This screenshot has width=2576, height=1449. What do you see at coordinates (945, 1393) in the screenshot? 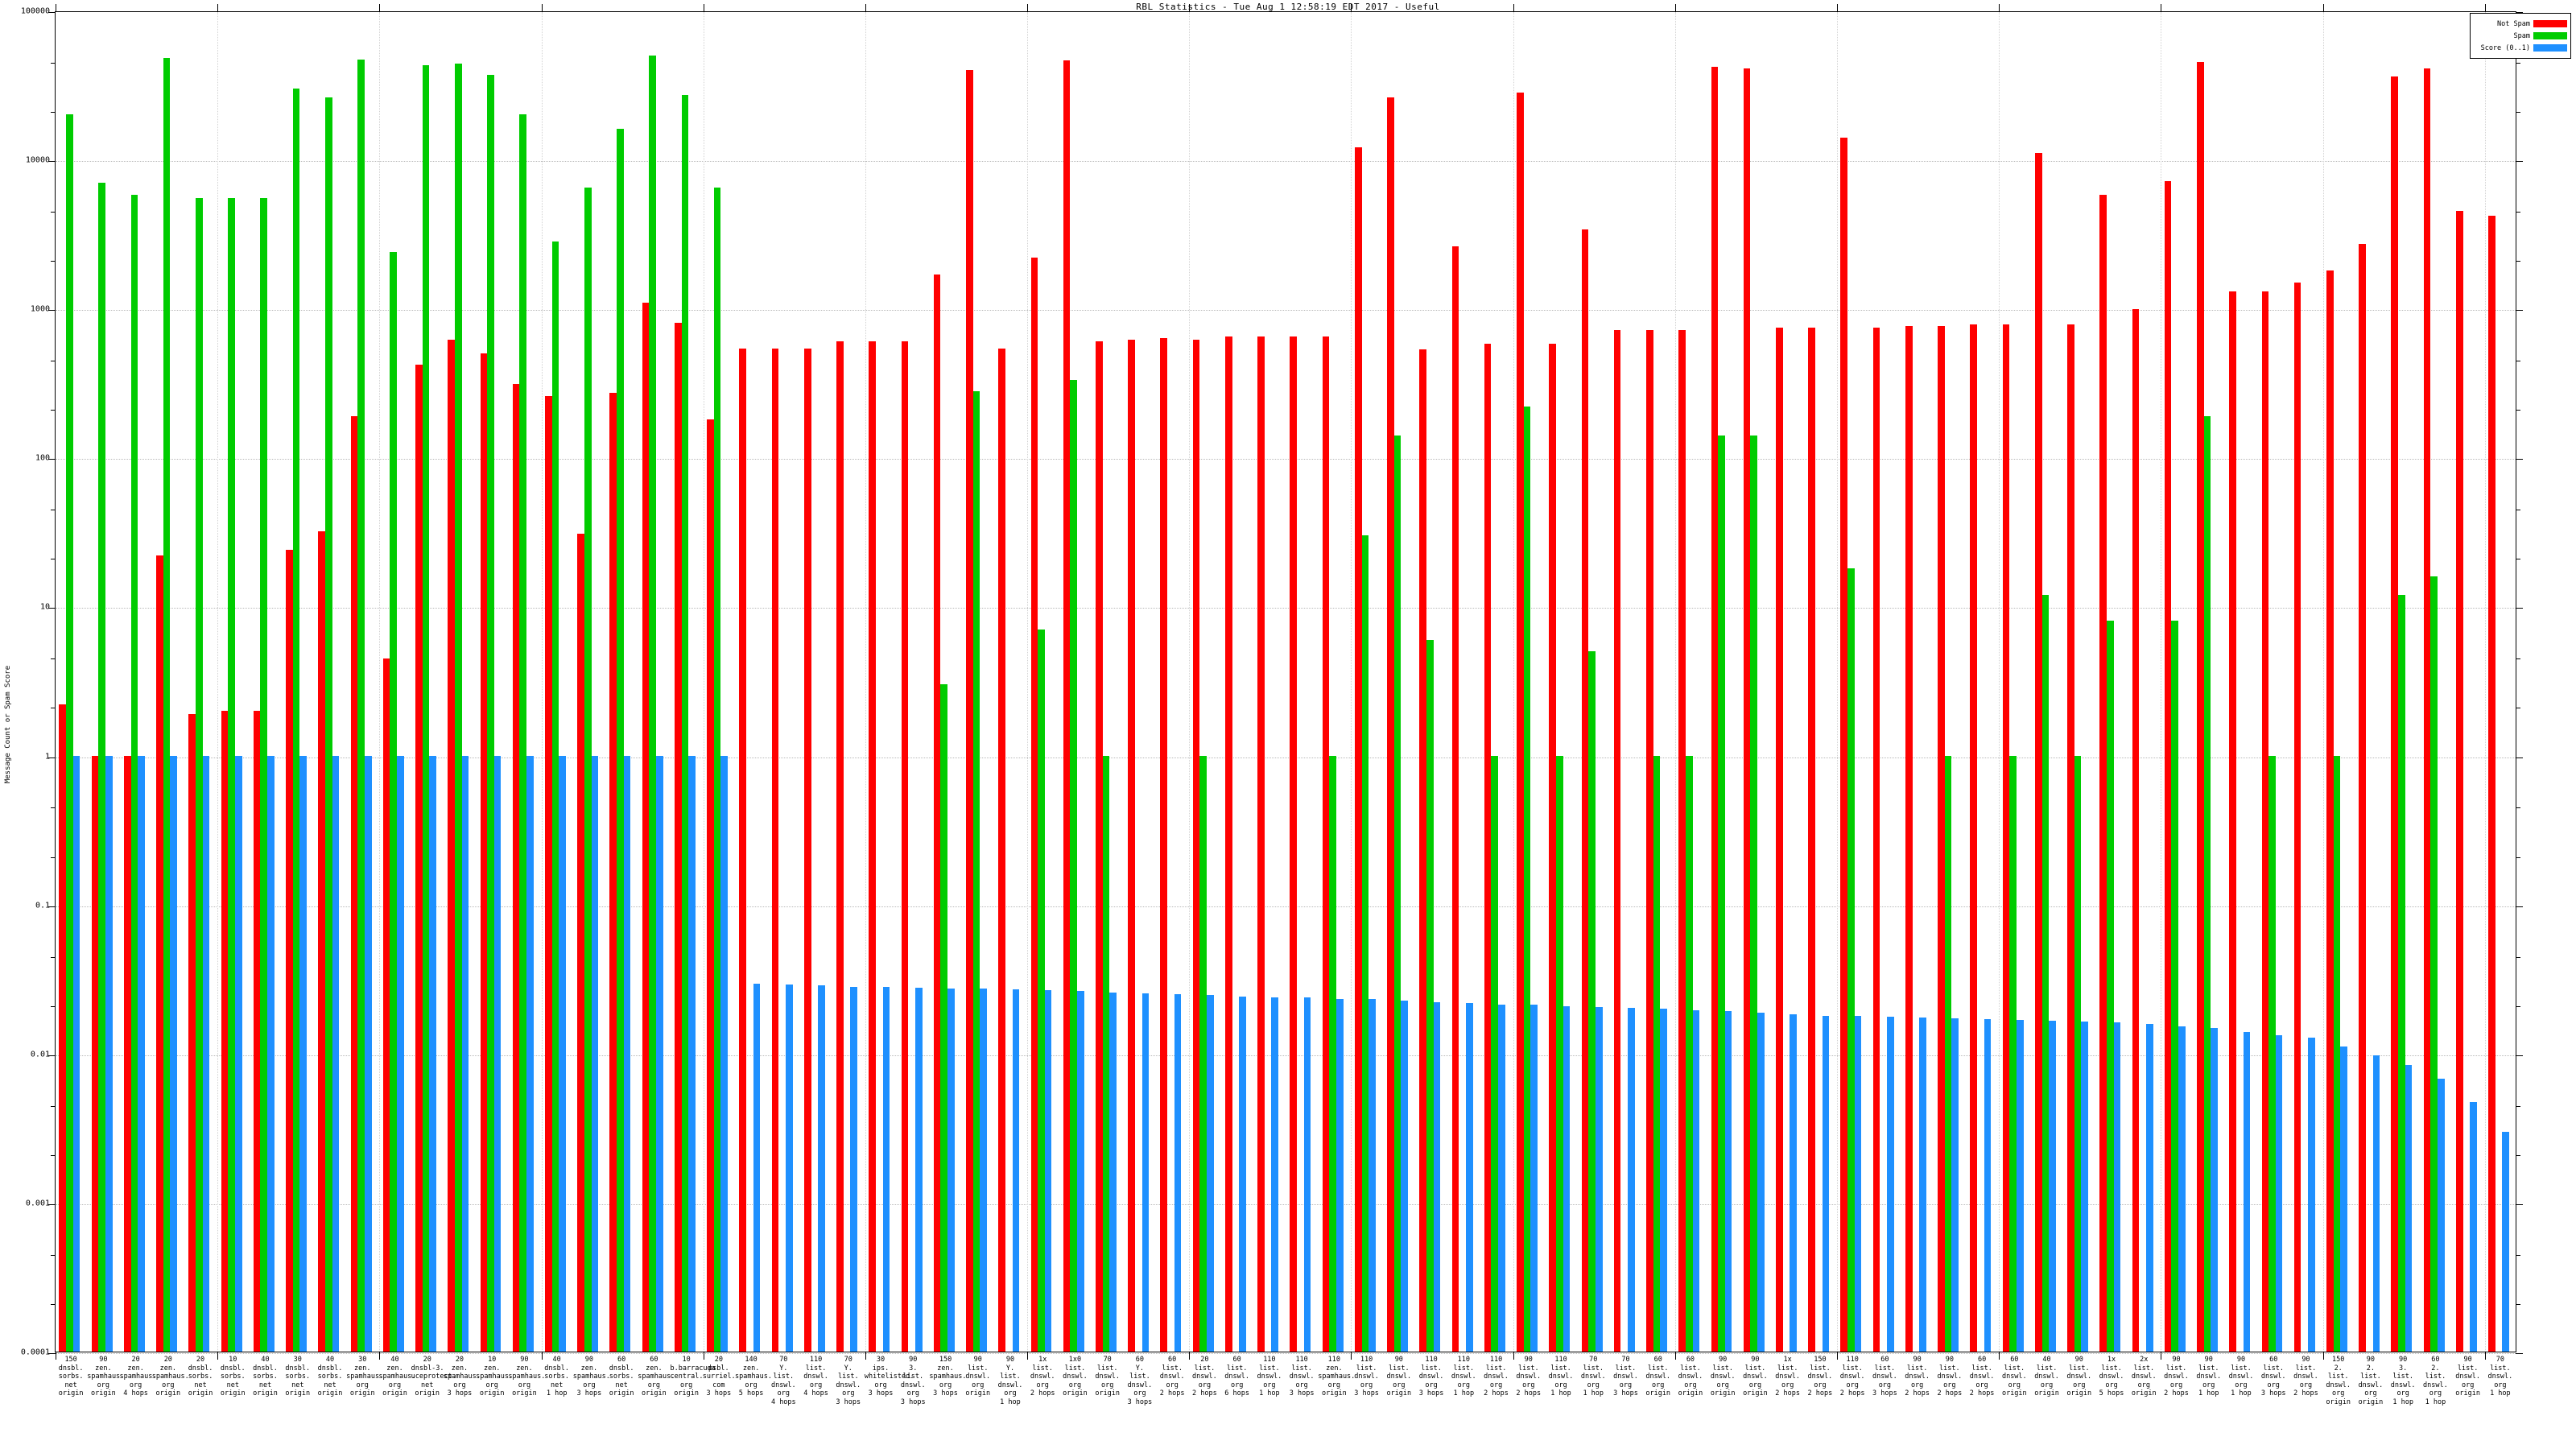
I see `x-axis-label-token: 3 hops` at bounding box center [945, 1393].